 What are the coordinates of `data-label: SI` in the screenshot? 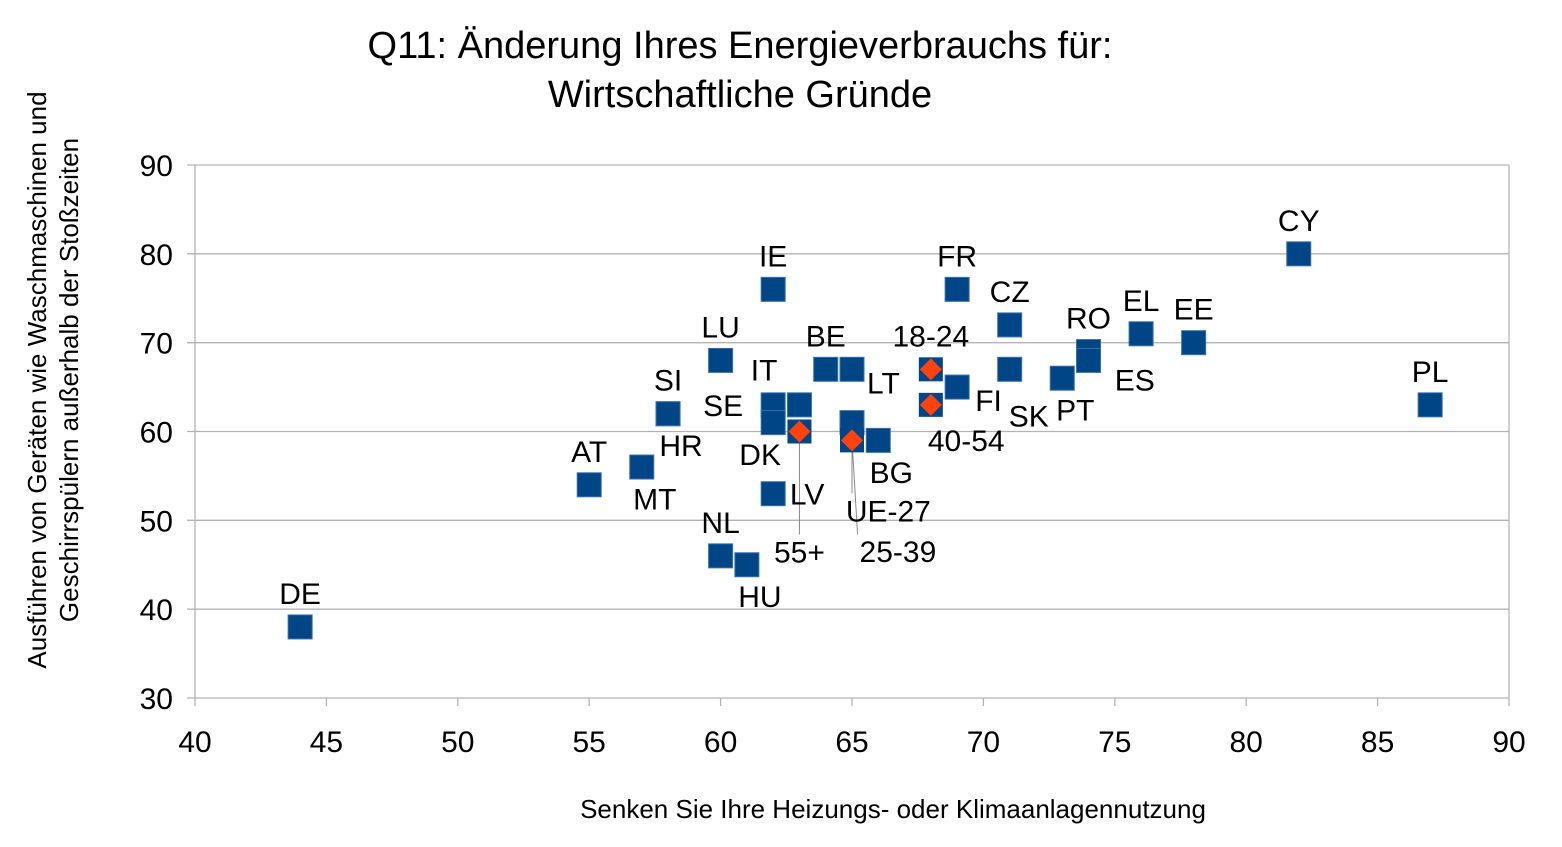 It's located at (668, 381).